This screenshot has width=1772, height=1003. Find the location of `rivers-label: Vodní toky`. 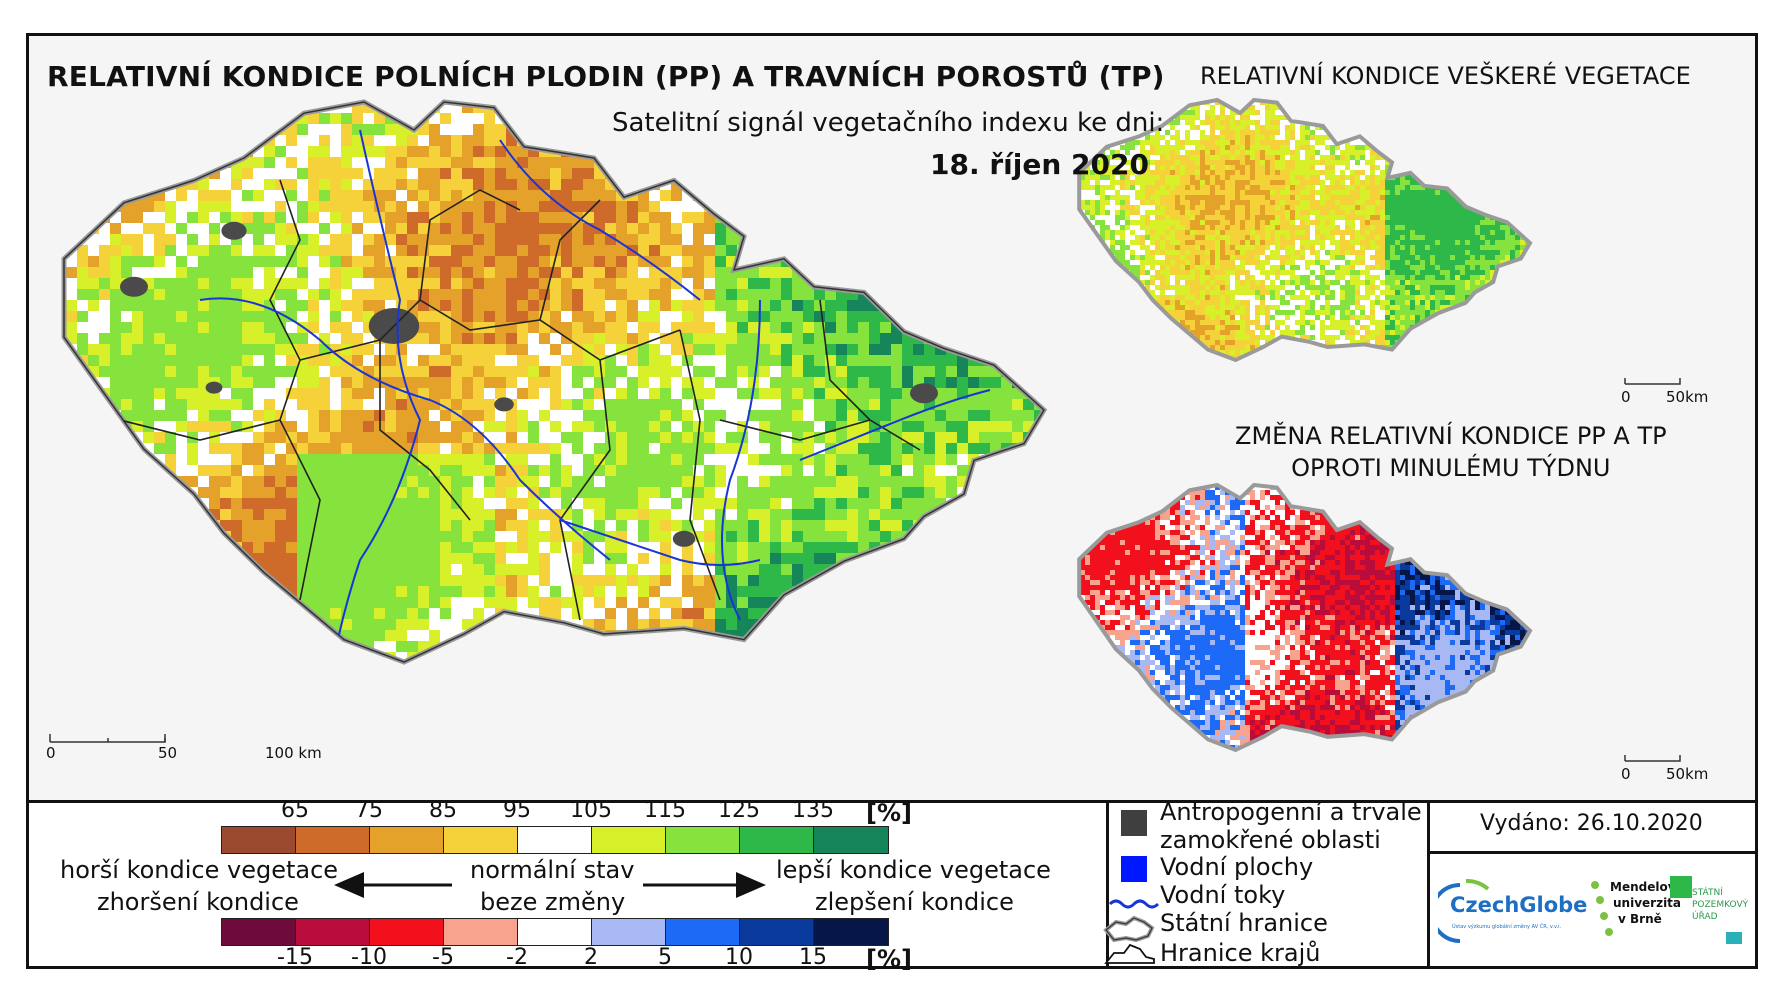

rivers-label: Vodní toky is located at coordinates (1223, 895).